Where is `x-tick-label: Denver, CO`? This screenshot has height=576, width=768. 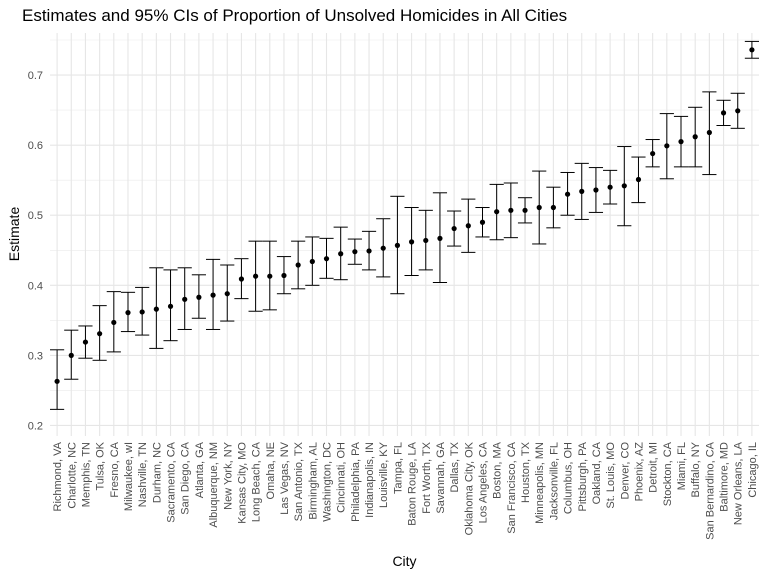 x-tick-label: Denver, CO is located at coordinates (625, 471).